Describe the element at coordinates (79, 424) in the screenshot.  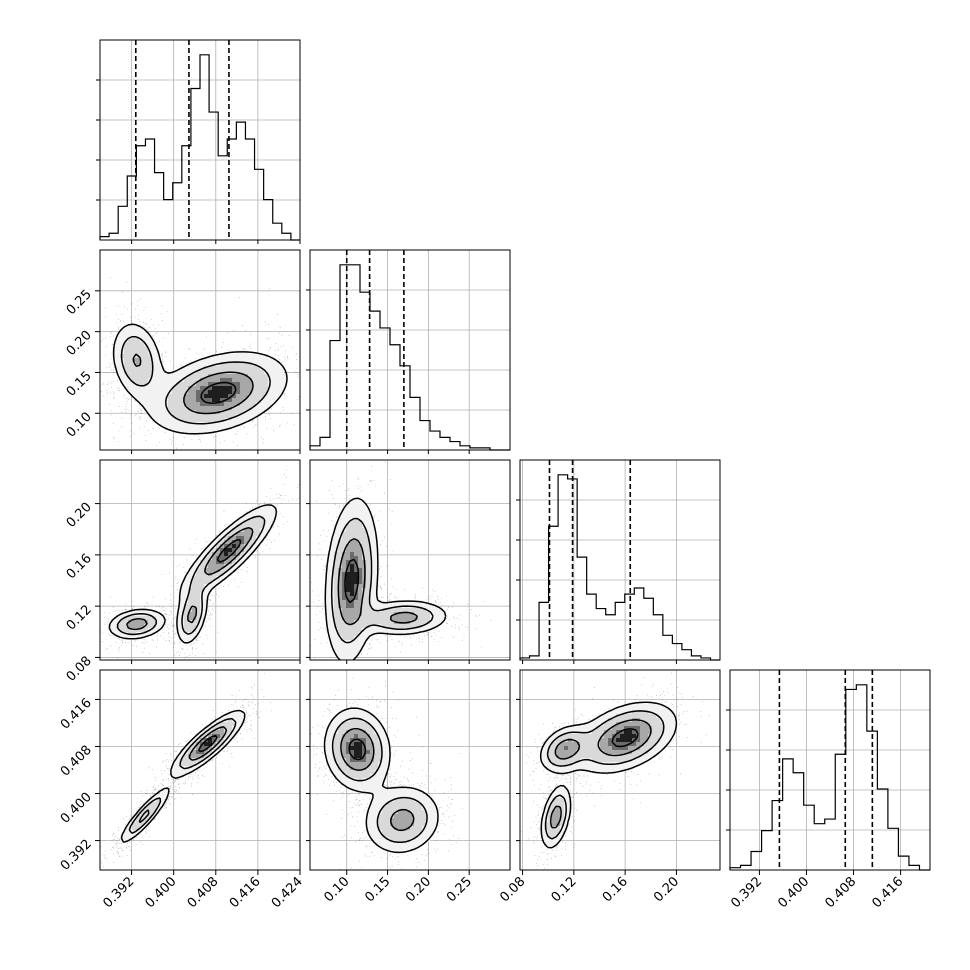
I see `y-tick-label: 0.10` at that location.